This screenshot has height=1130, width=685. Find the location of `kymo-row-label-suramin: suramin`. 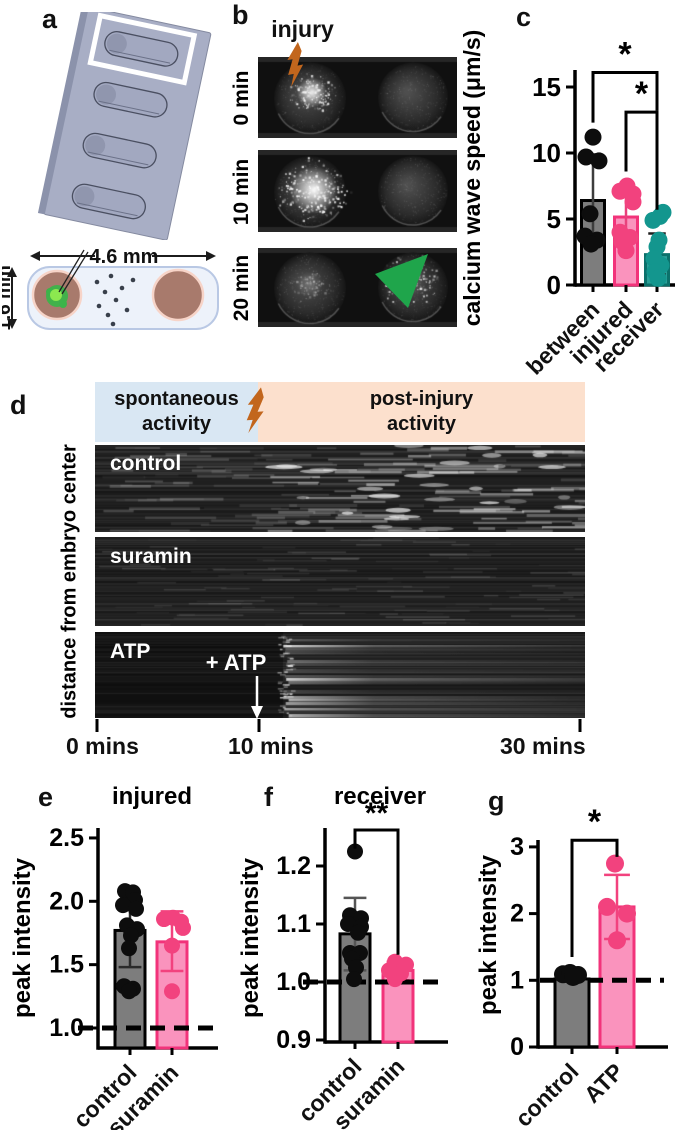

kymo-row-label-suramin: suramin is located at coordinates (151, 556).